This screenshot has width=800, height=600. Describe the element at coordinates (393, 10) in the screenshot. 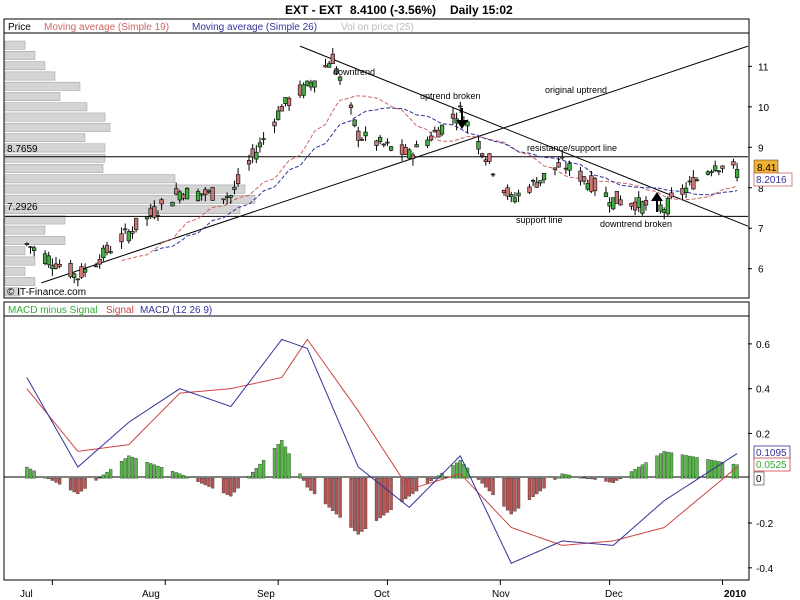

I see `chart-title-price: 8.4100 (-3.56%)` at that location.